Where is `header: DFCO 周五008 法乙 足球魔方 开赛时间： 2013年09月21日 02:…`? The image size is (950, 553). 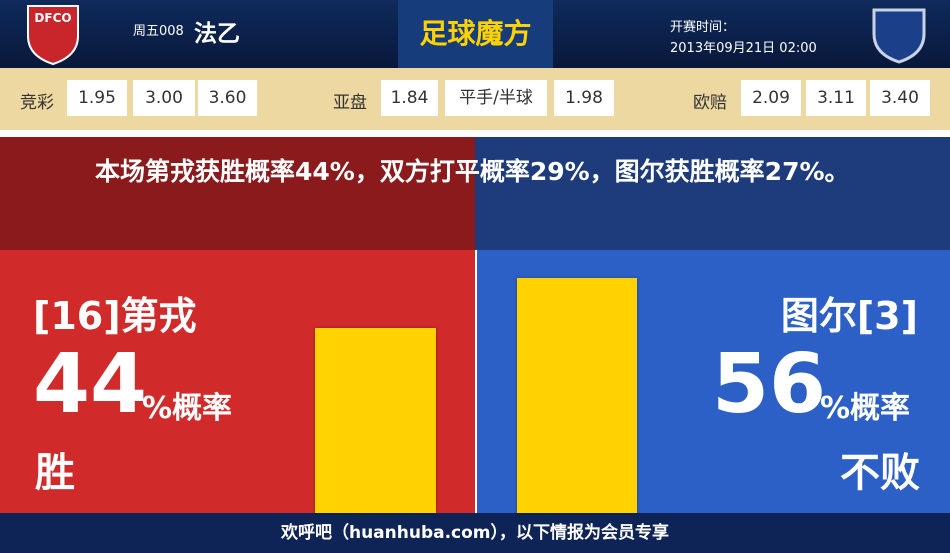
header: DFCO 周五008 法乙 足球魔方 开赛时间： 2013年09月21日 02:… is located at coordinates (475, 34).